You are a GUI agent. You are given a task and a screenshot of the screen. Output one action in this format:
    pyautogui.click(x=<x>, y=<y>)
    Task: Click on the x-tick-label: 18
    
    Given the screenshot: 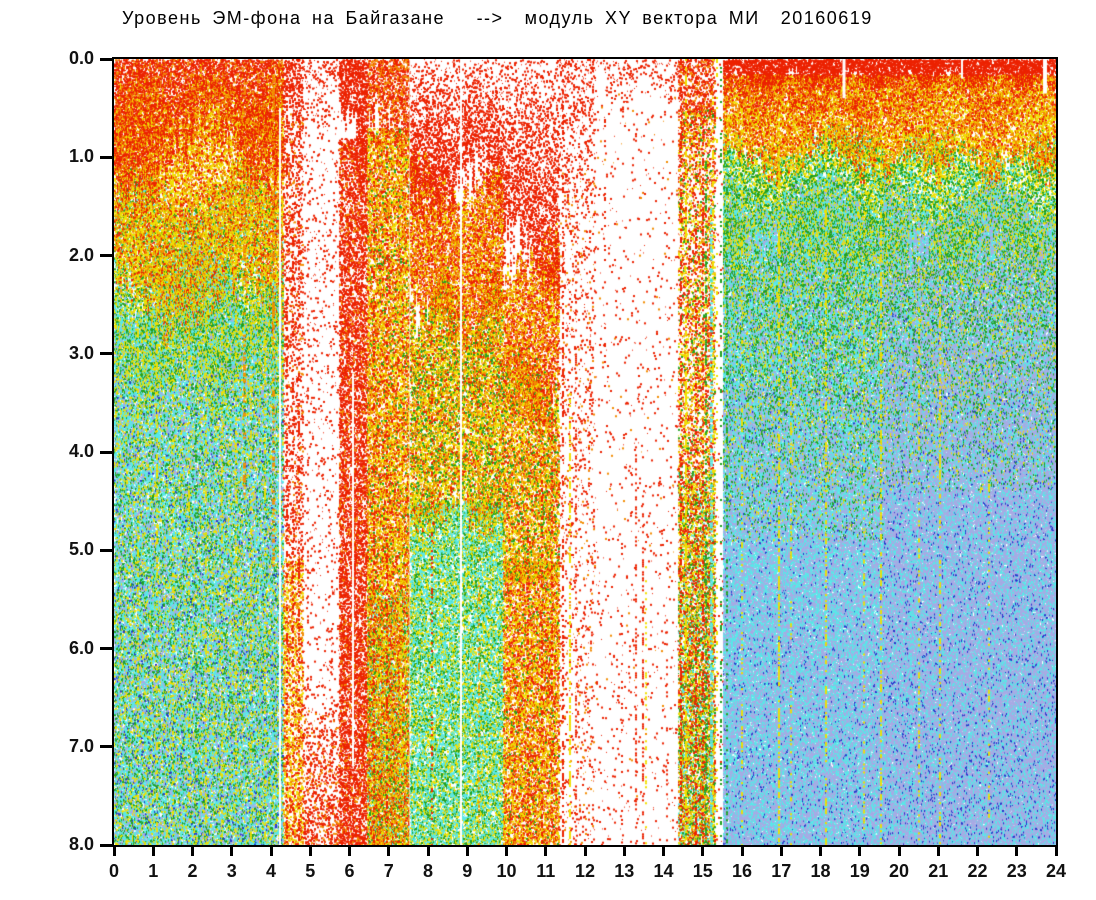 What is the action you would take?
    pyautogui.click(x=820, y=871)
    